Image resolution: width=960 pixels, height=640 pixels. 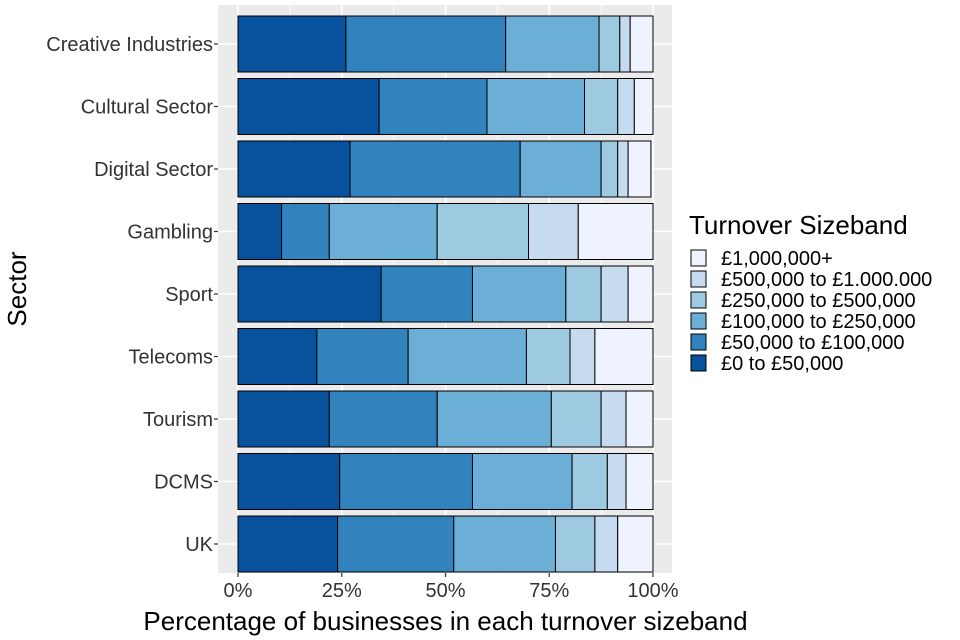 What do you see at coordinates (798, 225) in the screenshot?
I see `legend-title: Turnover Sizeband` at bounding box center [798, 225].